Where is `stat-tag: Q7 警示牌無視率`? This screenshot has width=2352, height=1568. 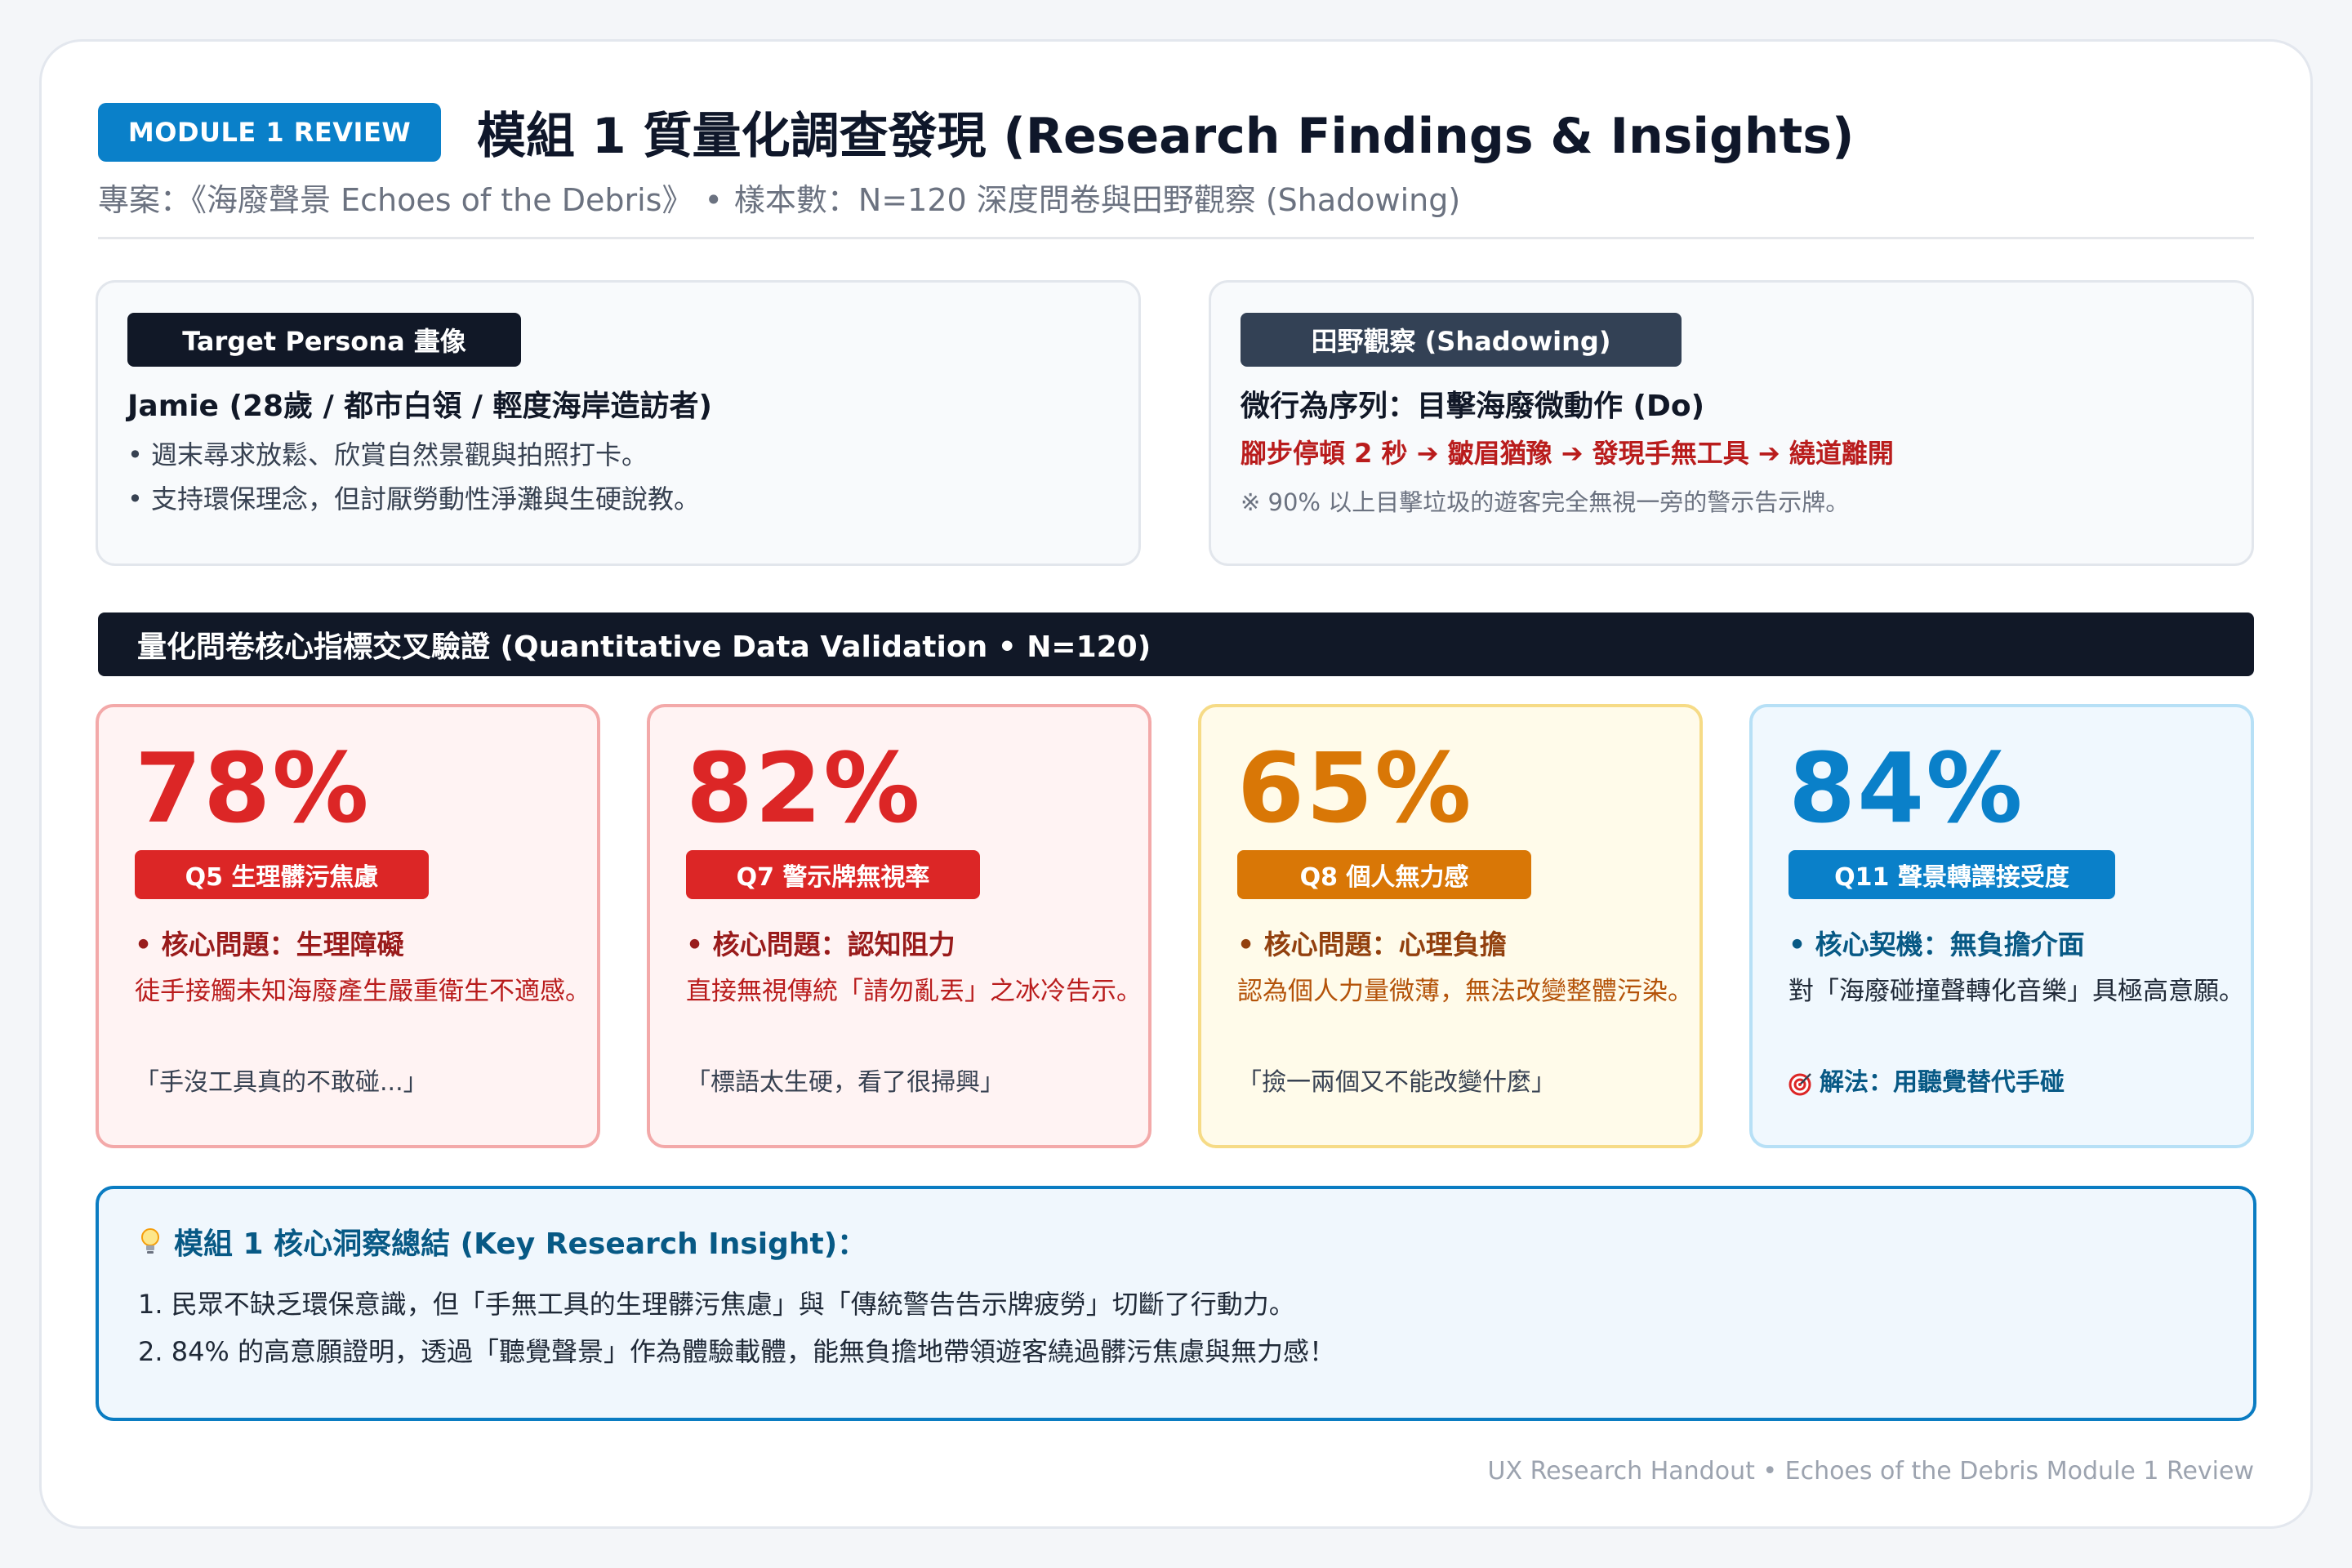
stat-tag: Q7 警示牌無視率 is located at coordinates (833, 874).